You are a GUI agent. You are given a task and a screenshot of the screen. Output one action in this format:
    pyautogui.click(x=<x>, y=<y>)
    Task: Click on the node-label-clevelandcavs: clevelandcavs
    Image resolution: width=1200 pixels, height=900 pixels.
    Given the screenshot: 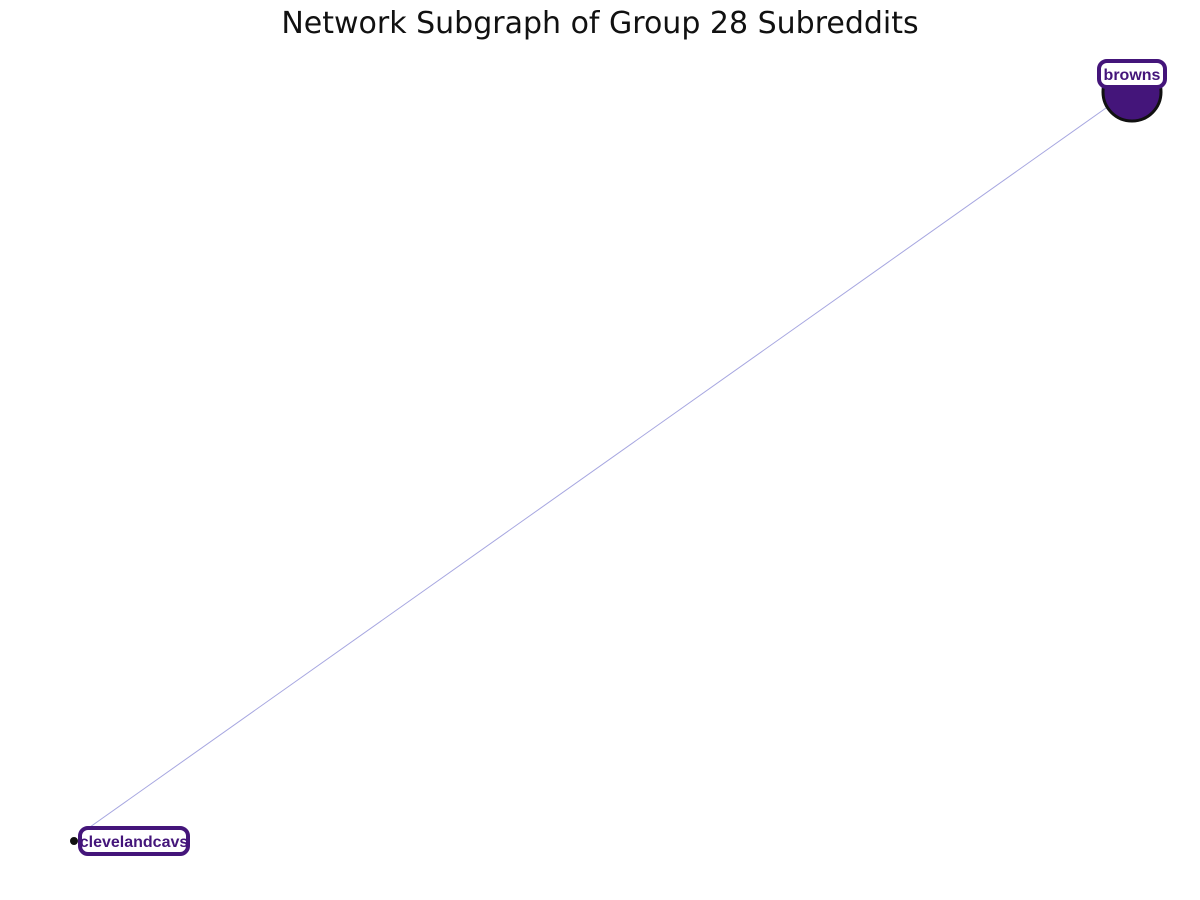 What is the action you would take?
    pyautogui.click(x=134, y=842)
    